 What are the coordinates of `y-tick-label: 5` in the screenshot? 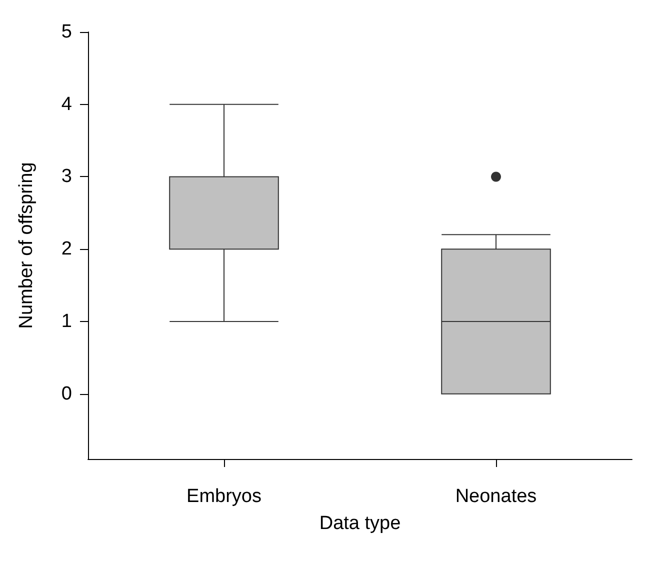 It's located at (66, 32).